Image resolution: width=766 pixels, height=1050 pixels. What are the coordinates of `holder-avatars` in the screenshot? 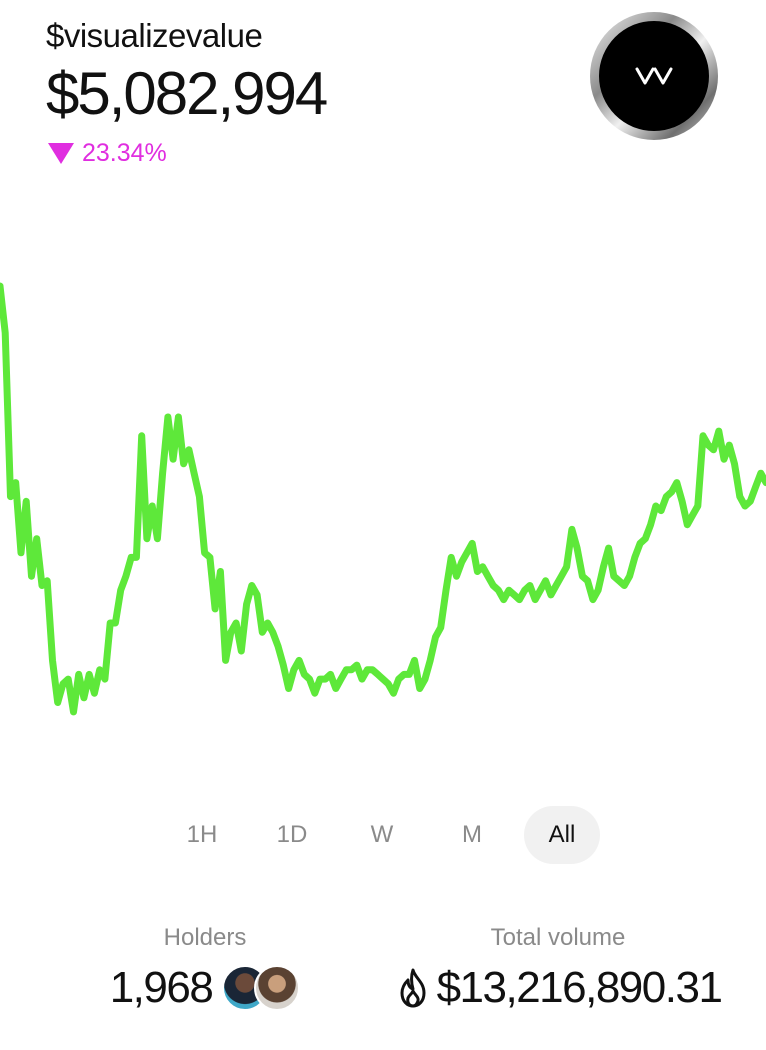 It's located at (261, 988).